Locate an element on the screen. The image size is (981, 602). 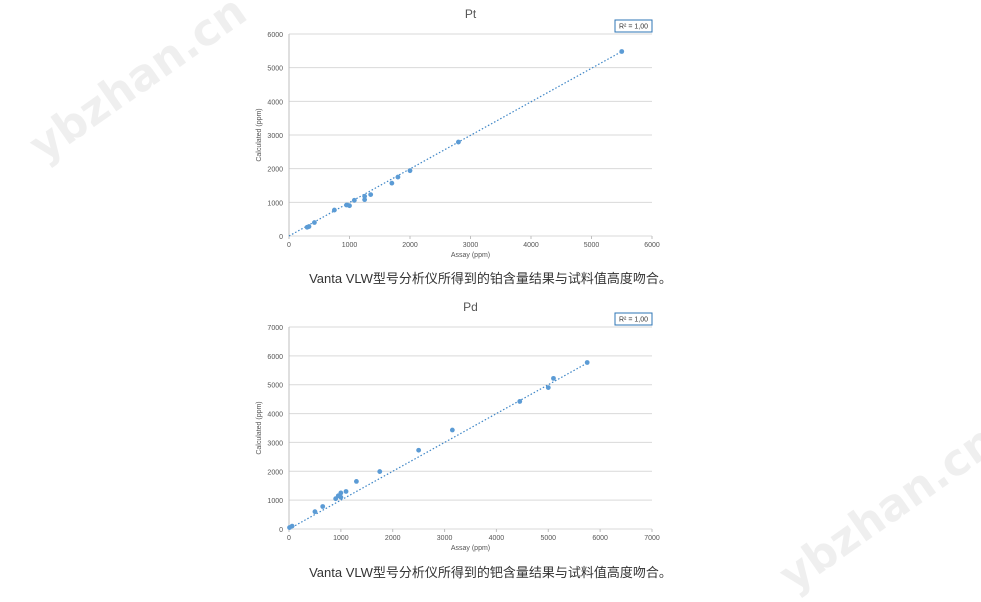
x-tick-label: 7000 is located at coordinates (652, 538).